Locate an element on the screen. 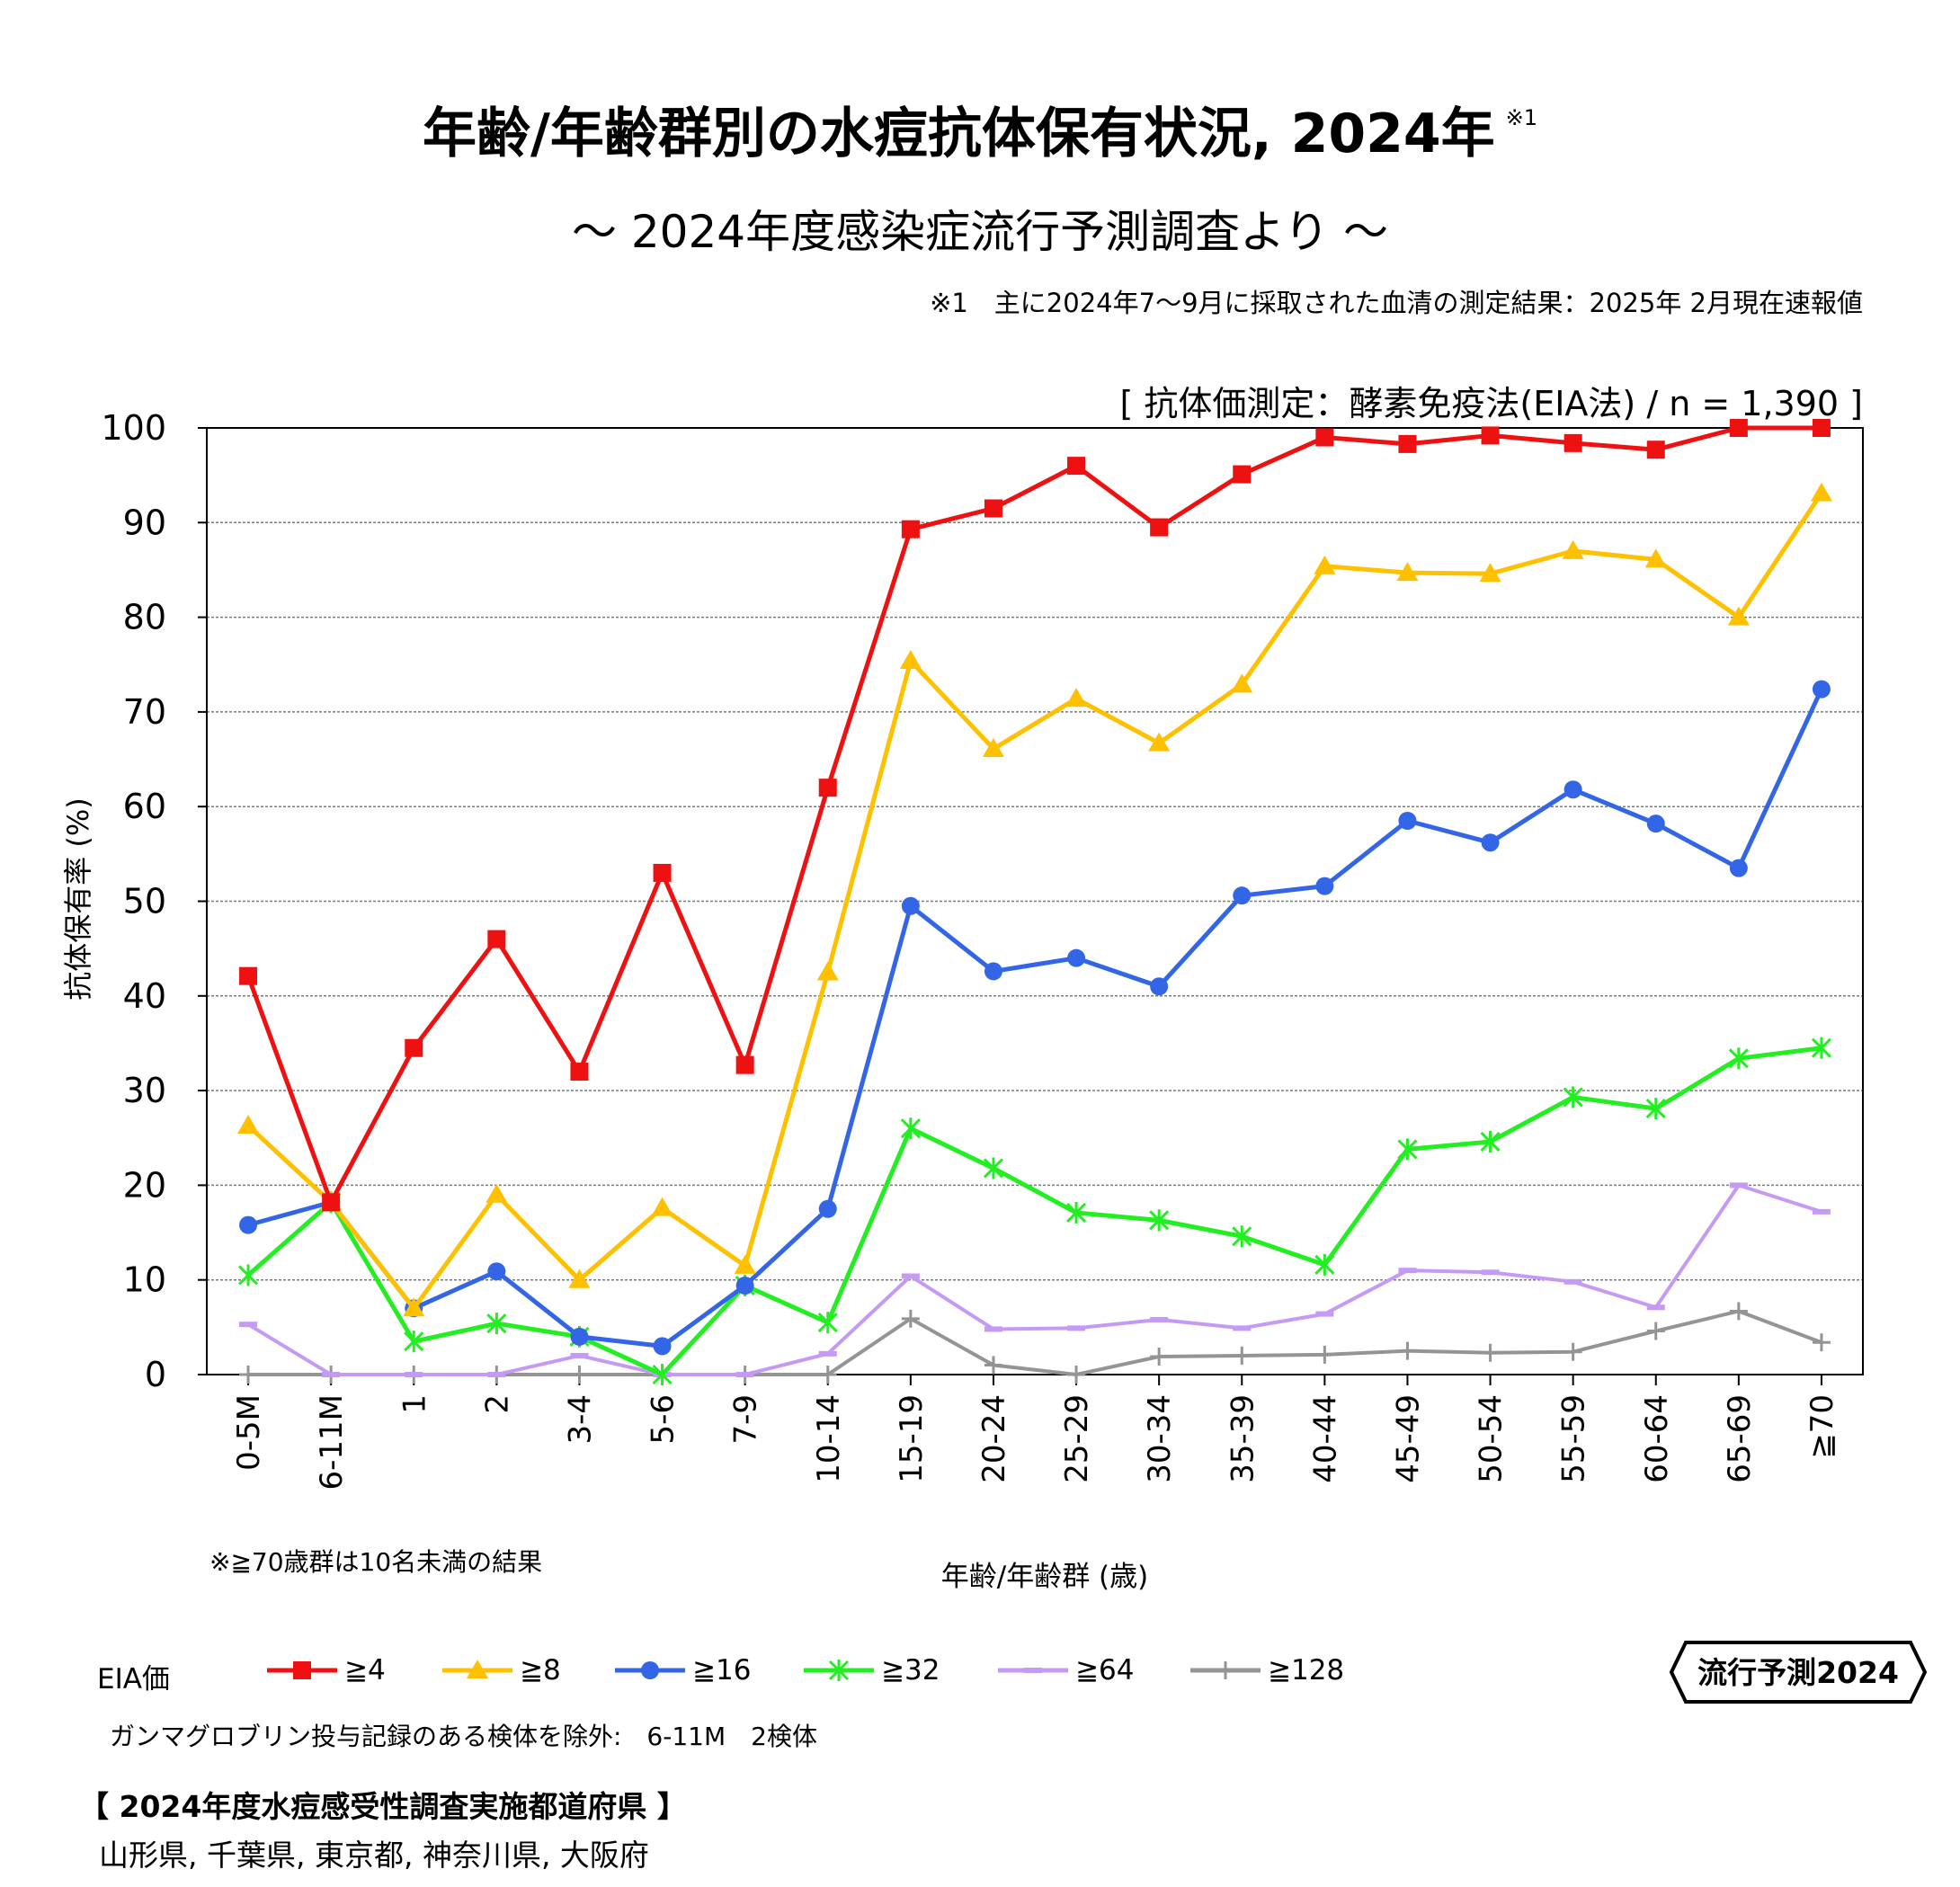 Image resolution: width=1960 pixels, height=1887 pixels. y-tick-label: 20 is located at coordinates (145, 1185).